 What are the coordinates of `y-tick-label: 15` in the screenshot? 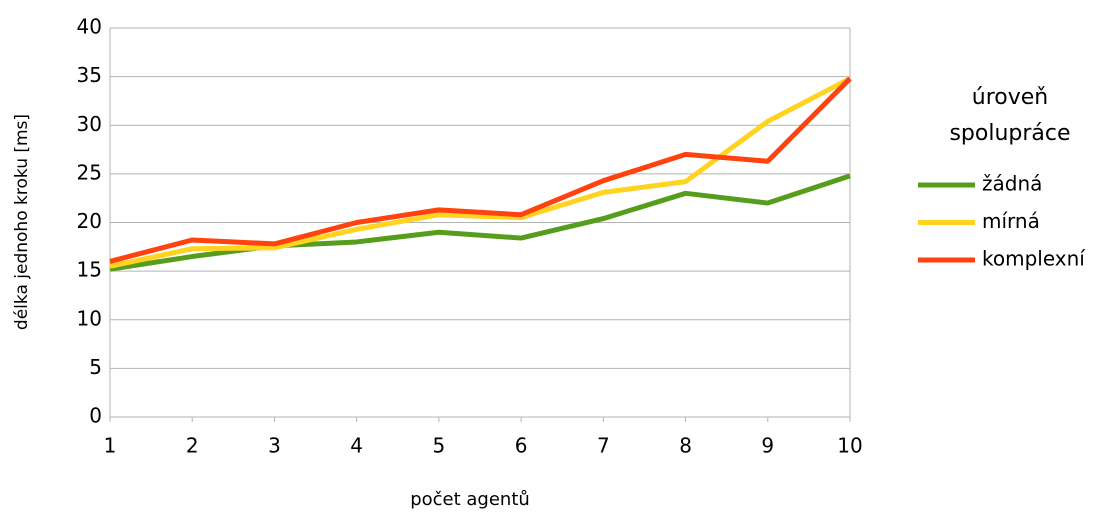 It's located at (89, 270).